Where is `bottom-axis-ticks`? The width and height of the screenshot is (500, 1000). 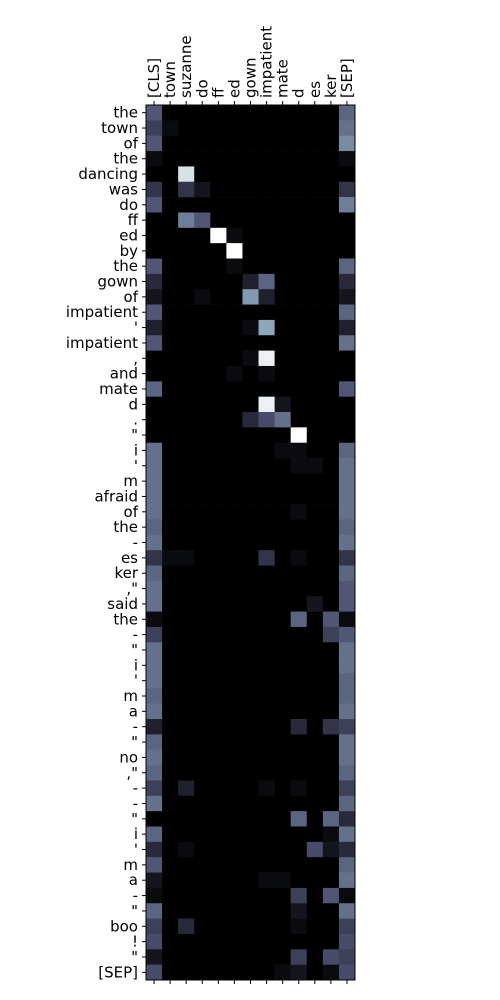 bottom-axis-ticks is located at coordinates (250, 982).